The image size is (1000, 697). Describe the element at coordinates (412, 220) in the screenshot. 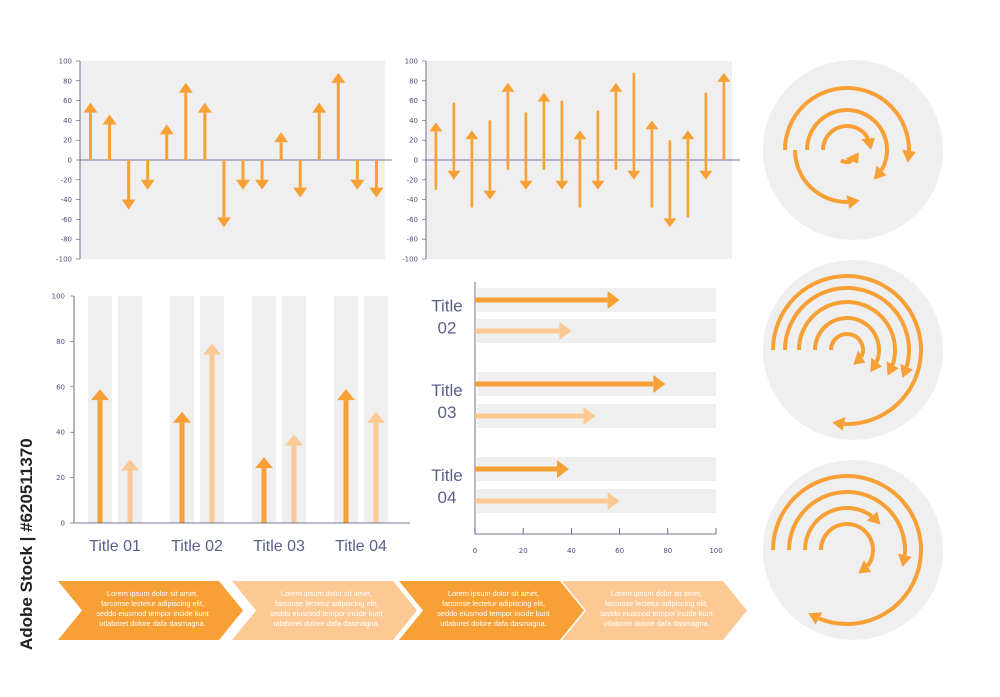

I see `y-tick-label: -60` at that location.